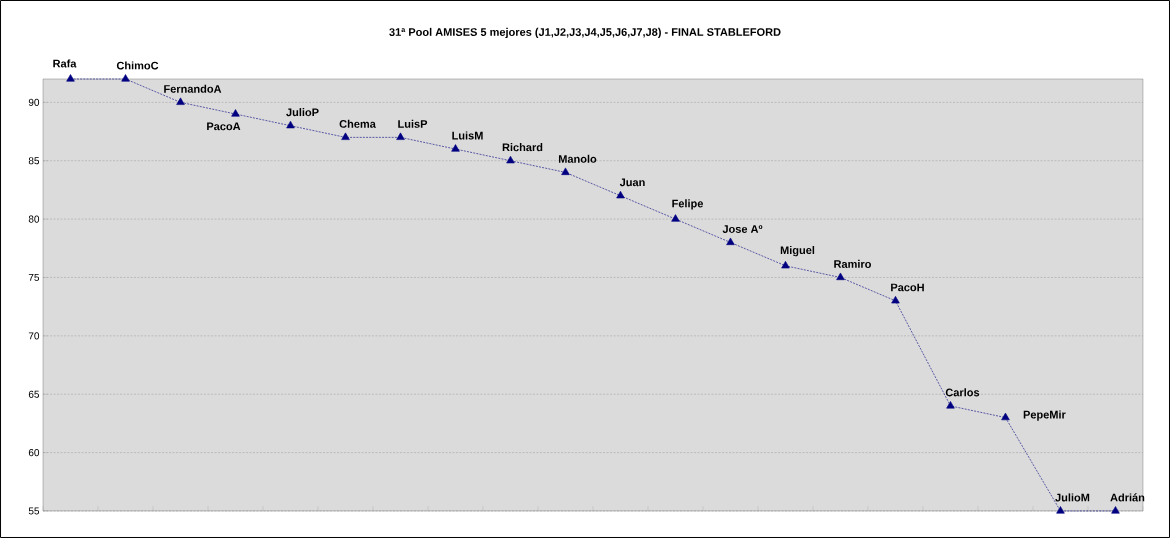 This screenshot has width=1170, height=538. Describe the element at coordinates (852, 263) in the screenshot. I see `data-label: Ramiro` at that location.